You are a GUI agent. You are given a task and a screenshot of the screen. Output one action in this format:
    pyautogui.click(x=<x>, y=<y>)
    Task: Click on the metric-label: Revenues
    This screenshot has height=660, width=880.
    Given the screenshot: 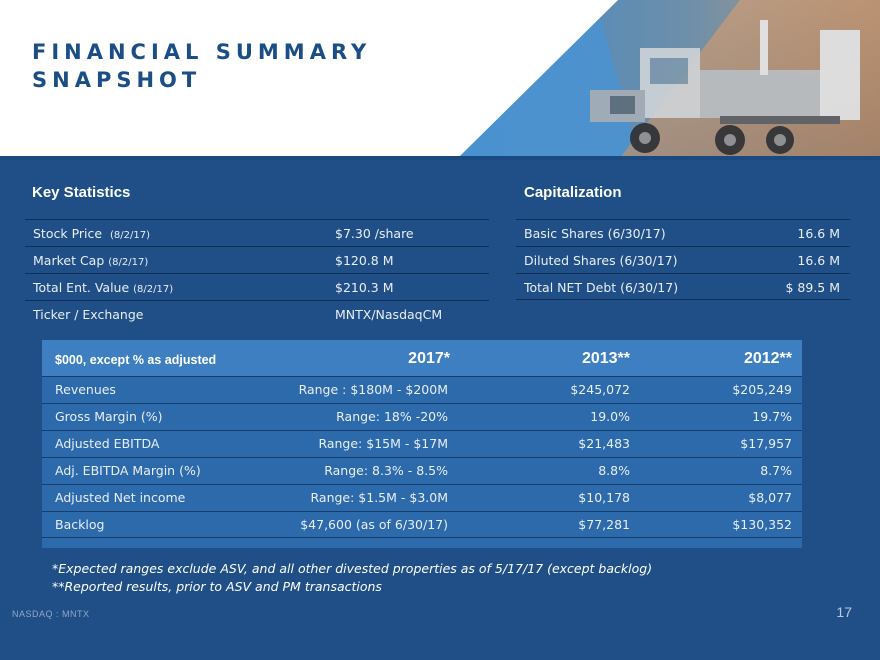 What is the action you would take?
    pyautogui.click(x=85, y=389)
    